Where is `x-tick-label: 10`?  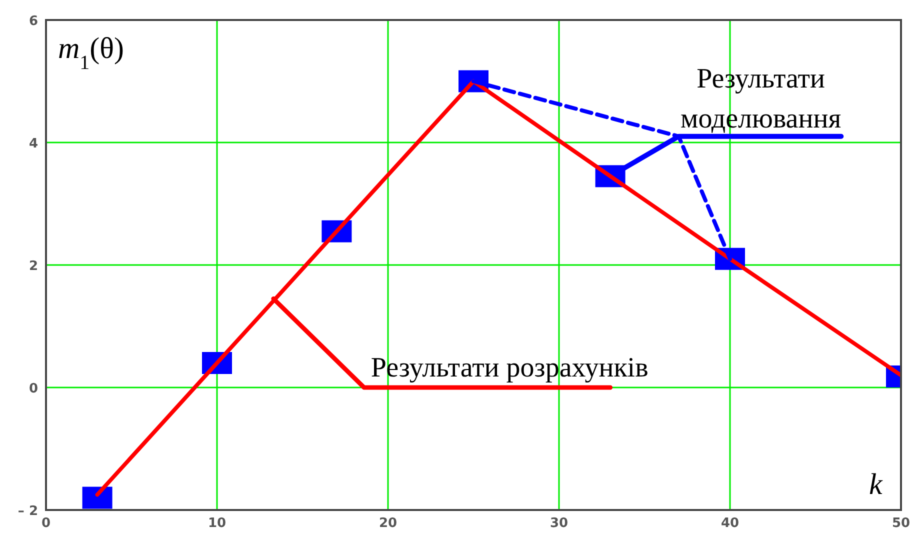 x-tick-label: 10 is located at coordinates (217, 523).